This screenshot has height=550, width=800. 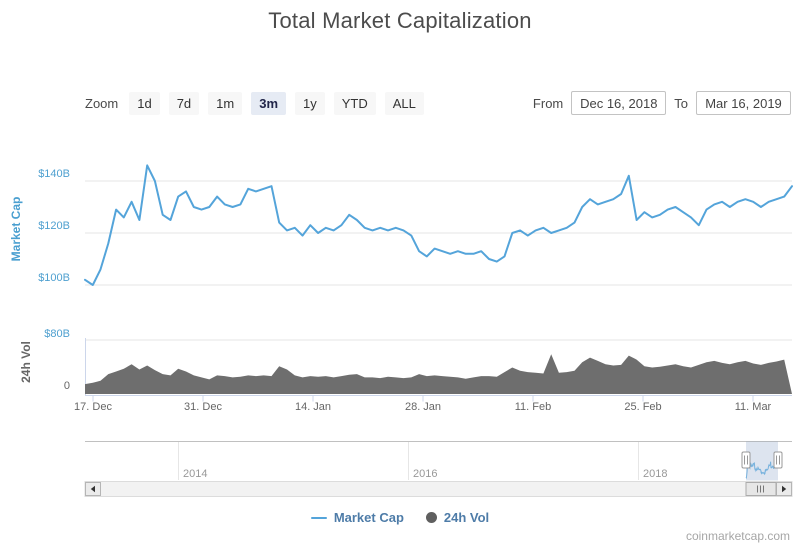 What do you see at coordinates (533, 407) in the screenshot?
I see `svg-text: 11. Feb` at bounding box center [533, 407].